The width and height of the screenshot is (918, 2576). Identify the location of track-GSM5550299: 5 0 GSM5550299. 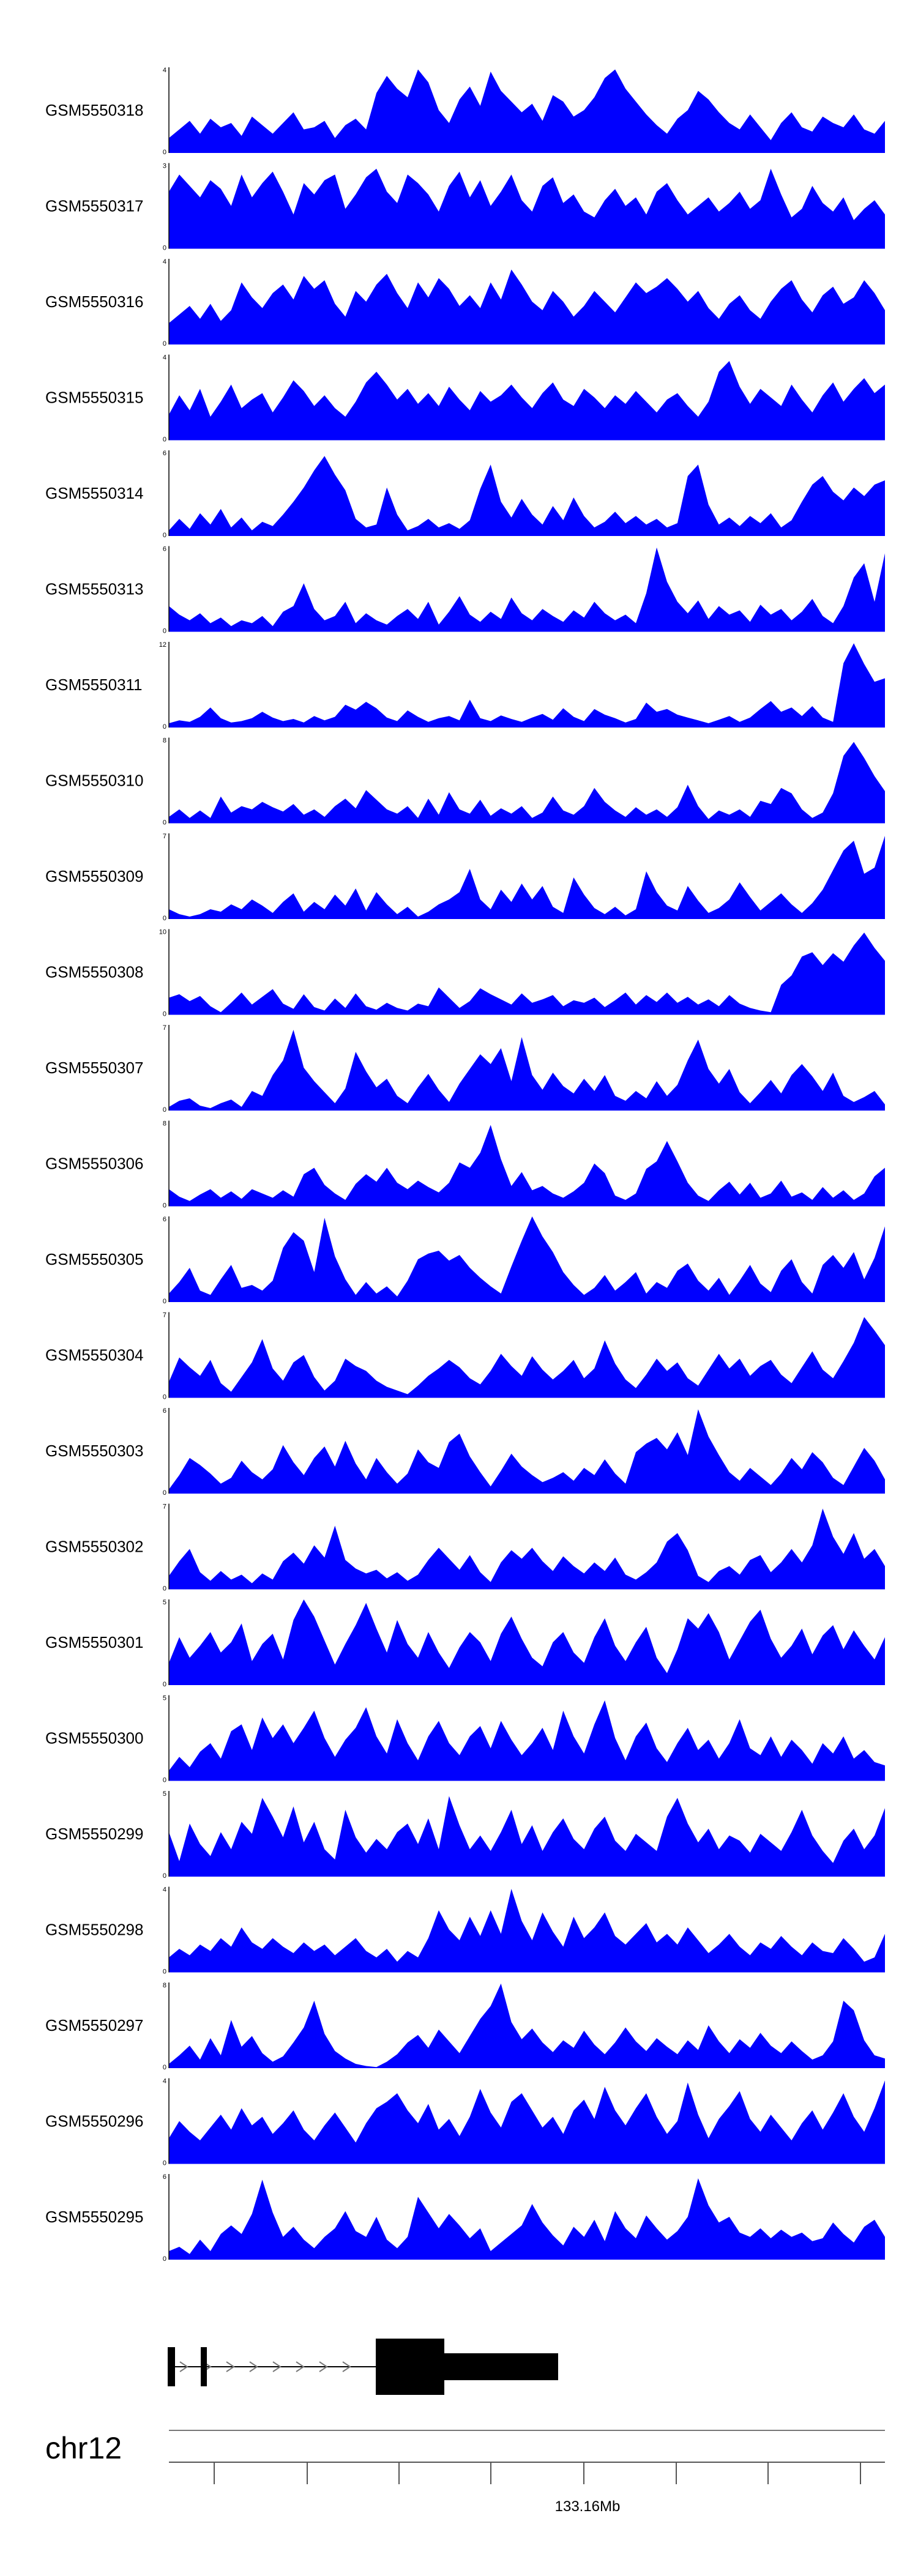
(465, 1835).